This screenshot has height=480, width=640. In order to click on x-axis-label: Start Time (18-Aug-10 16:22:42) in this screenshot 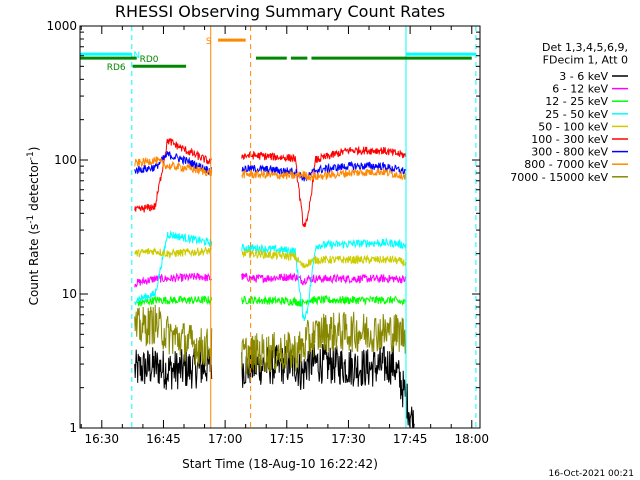, I will do `click(280, 464)`.